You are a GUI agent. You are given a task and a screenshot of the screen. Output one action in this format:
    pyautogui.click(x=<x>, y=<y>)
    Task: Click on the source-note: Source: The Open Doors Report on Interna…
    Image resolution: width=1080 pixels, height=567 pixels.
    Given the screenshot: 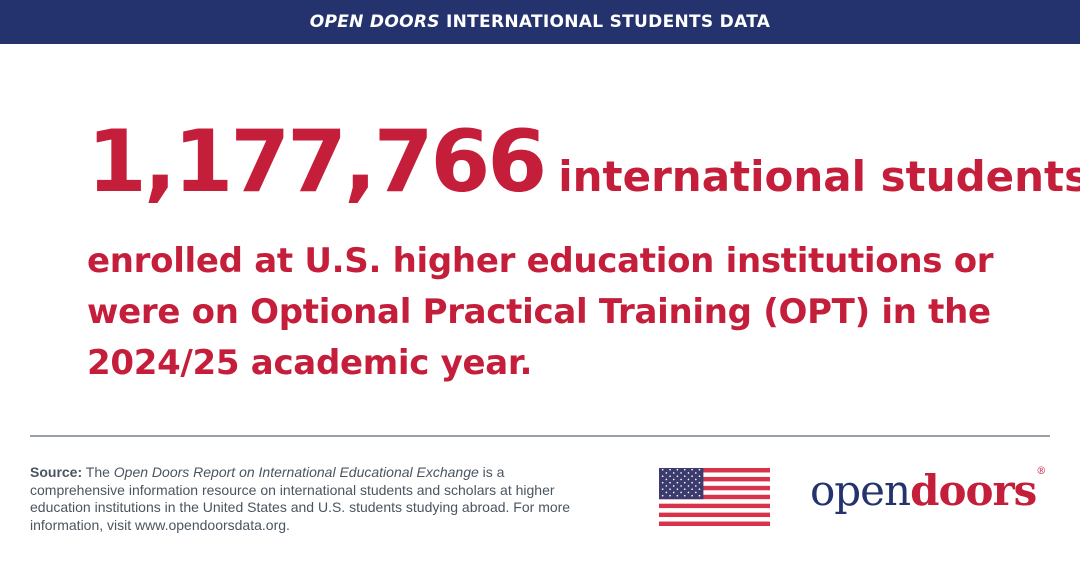 What is the action you would take?
    pyautogui.click(x=315, y=499)
    